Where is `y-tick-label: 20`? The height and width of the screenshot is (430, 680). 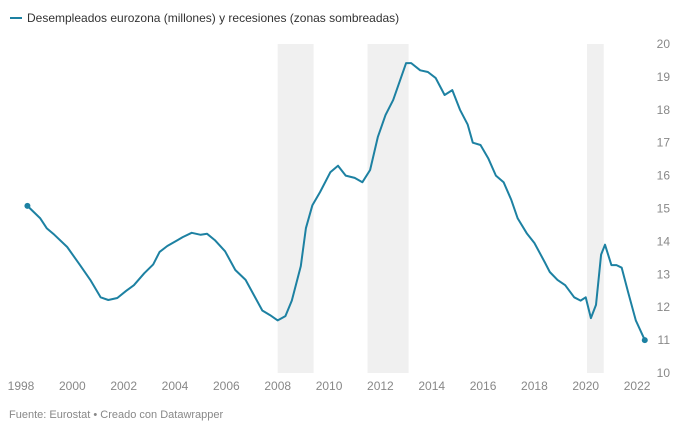 y-tick-label: 20 is located at coordinates (664, 44).